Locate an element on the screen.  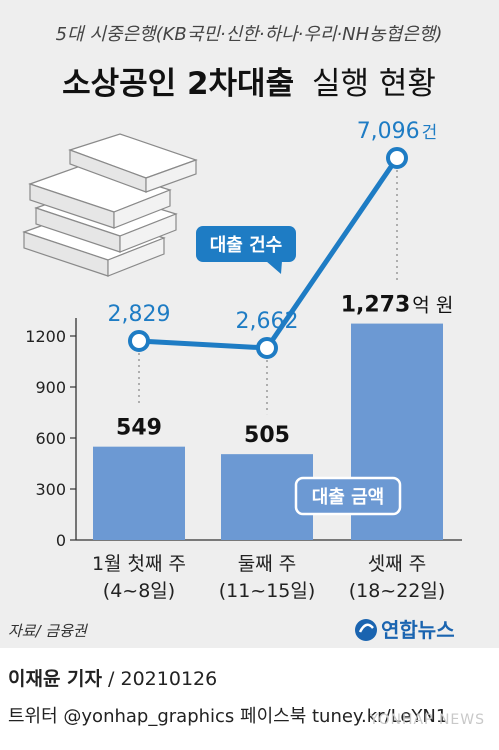
credit-line: 이재윤 기자 / 20210126 is located at coordinates (112, 677).